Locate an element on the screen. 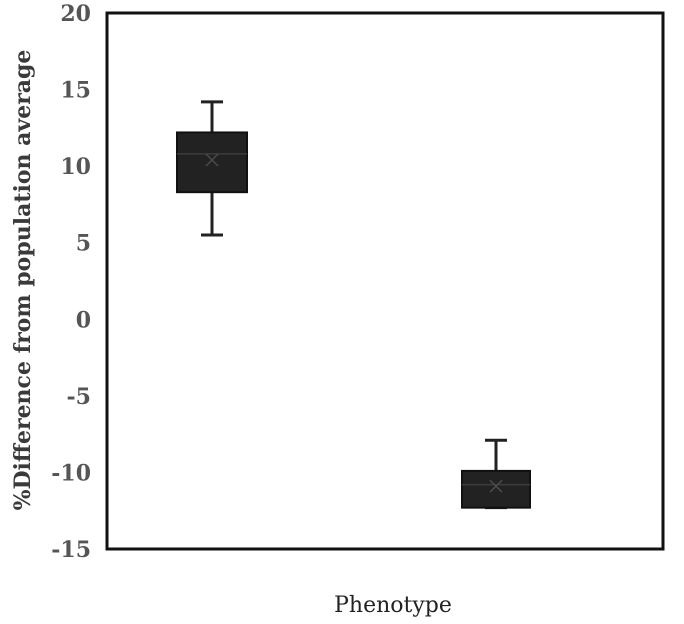 The image size is (684, 624). y-tick-label: -10 is located at coordinates (71, 473).